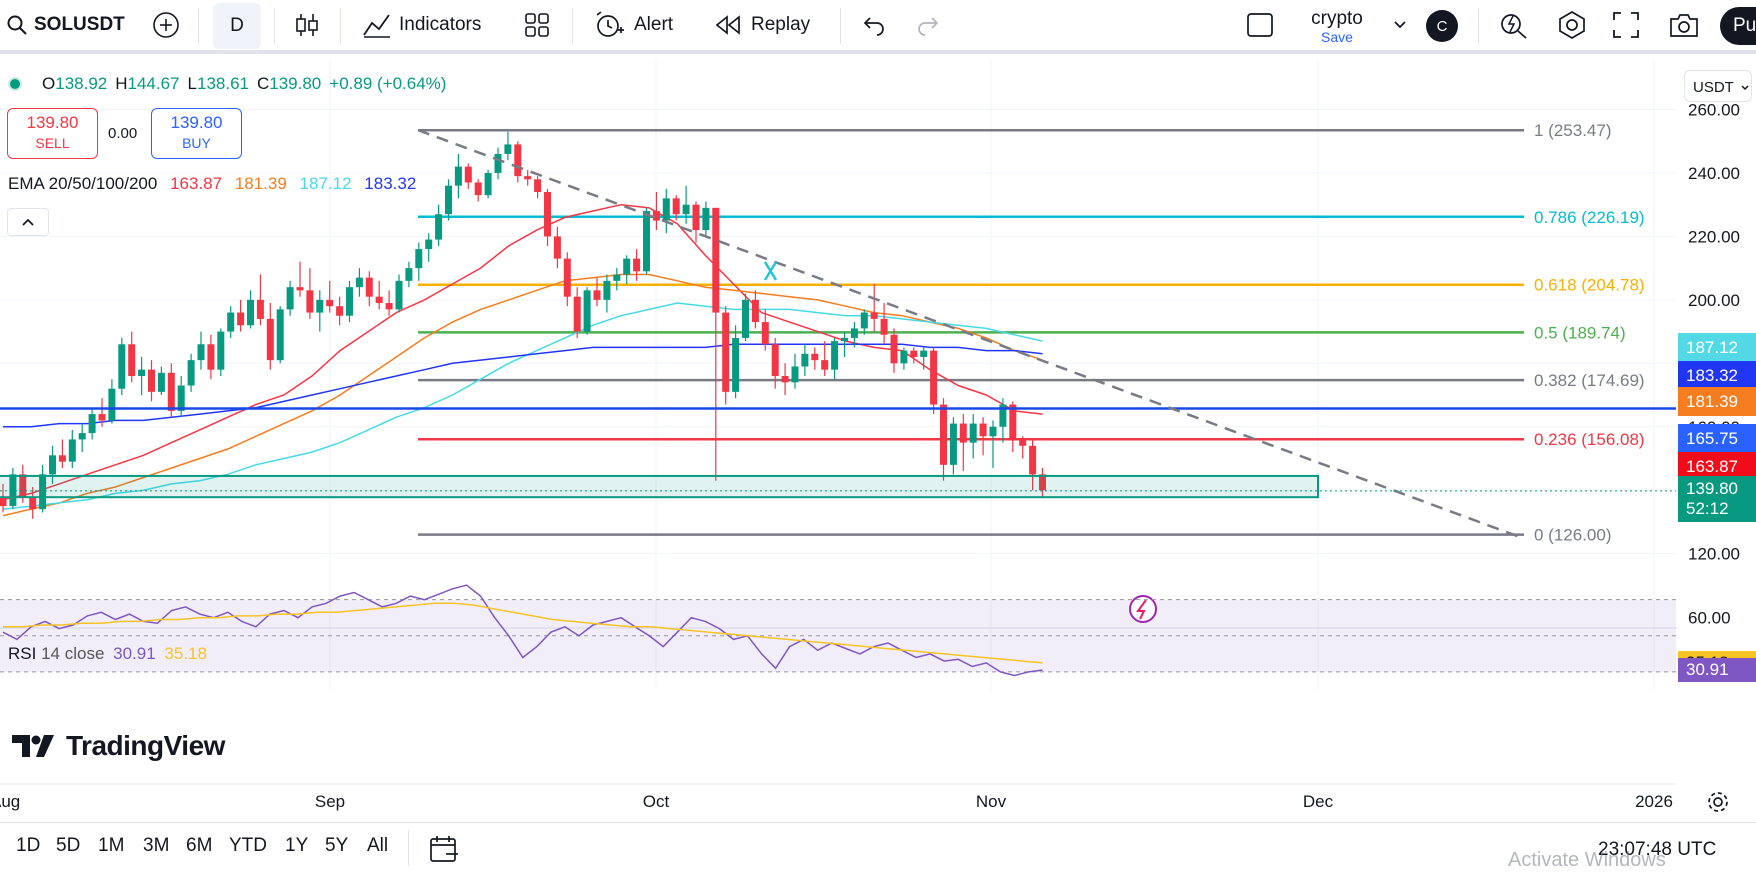 This screenshot has width=1756, height=881. Describe the element at coordinates (1684, 25) in the screenshot. I see `screenshot-button` at that location.